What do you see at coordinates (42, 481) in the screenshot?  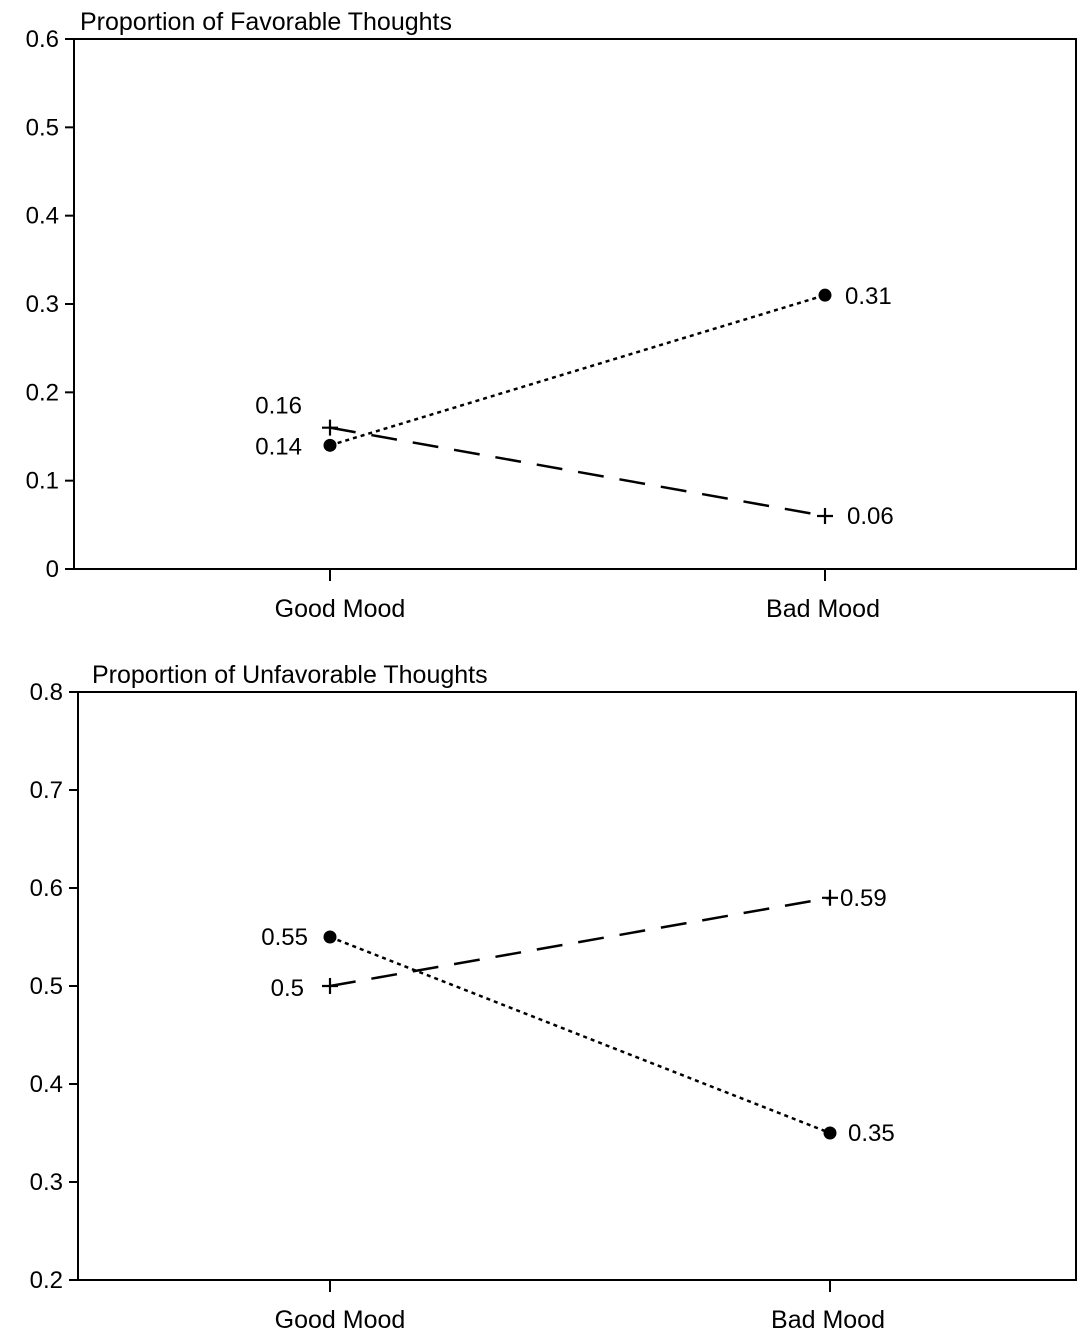 I see `y-tick-label: 0.1` at bounding box center [42, 481].